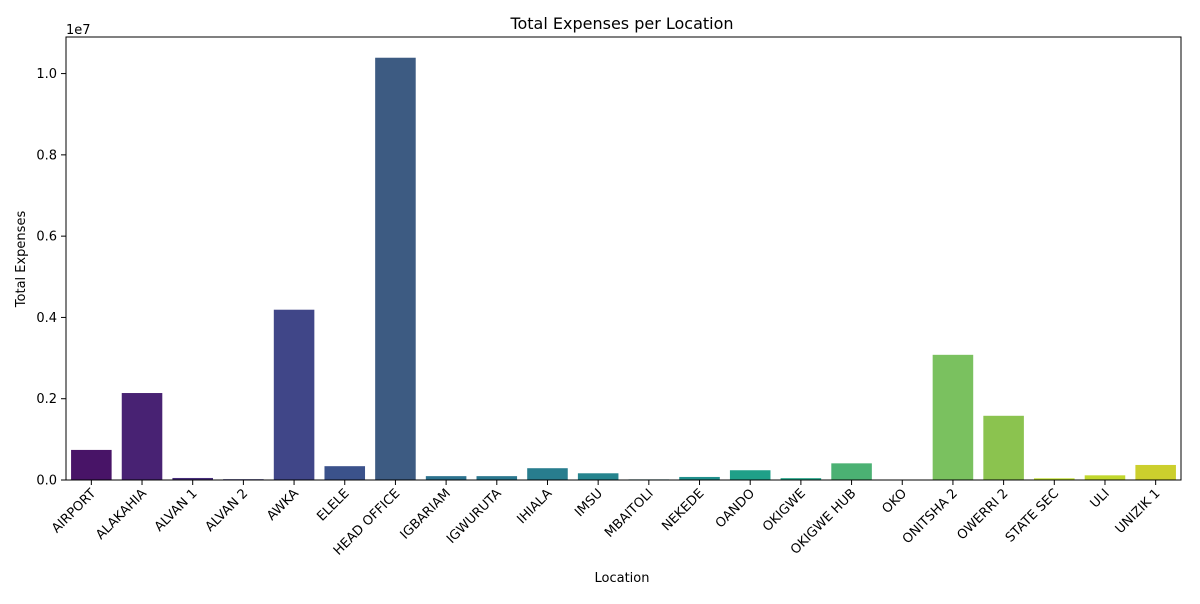 This screenshot has height=604, width=1200. I want to click on bar-ihiala, so click(547, 474).